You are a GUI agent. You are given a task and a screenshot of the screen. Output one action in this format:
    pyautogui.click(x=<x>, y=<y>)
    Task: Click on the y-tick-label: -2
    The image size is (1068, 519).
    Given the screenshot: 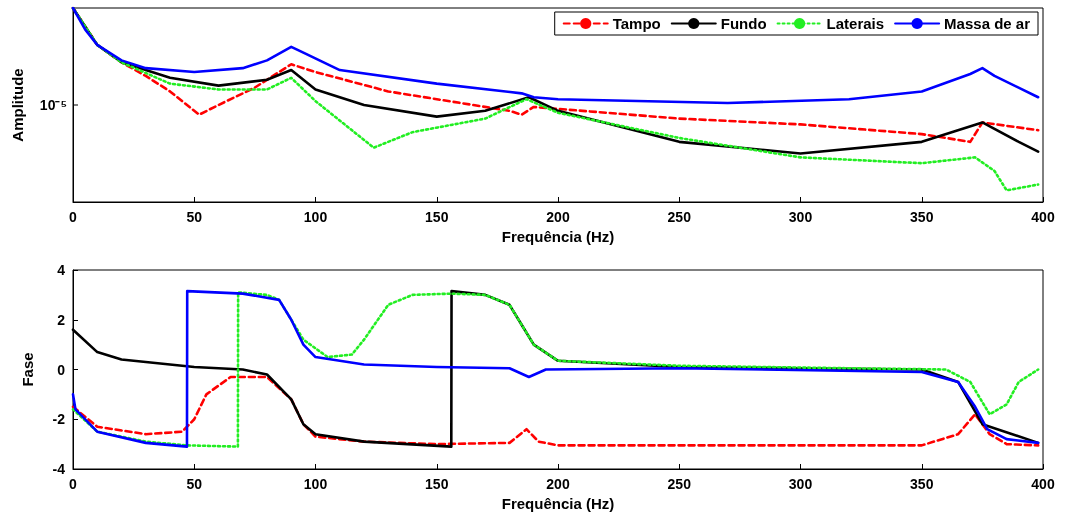 What is the action you would take?
    pyautogui.click(x=59, y=419)
    